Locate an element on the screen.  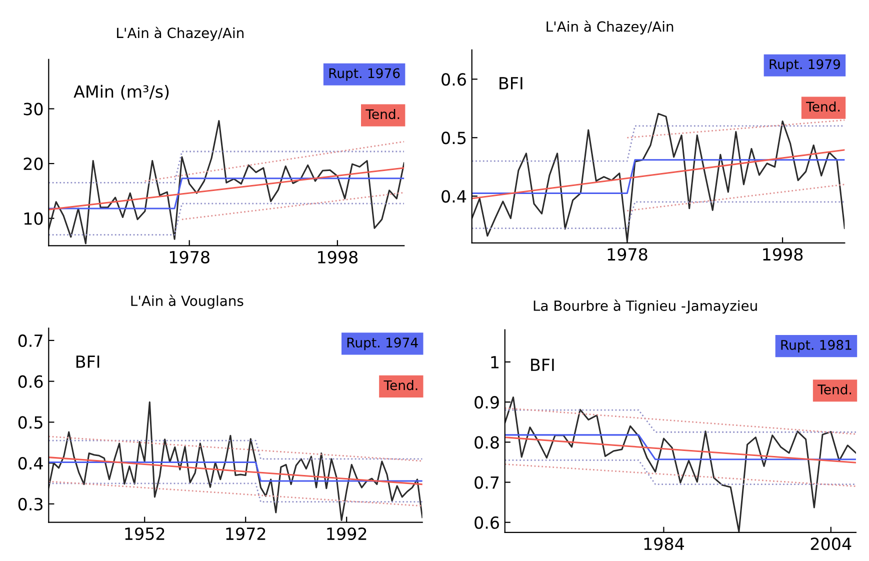
y-tick-label: 10 is located at coordinates (33, 218).